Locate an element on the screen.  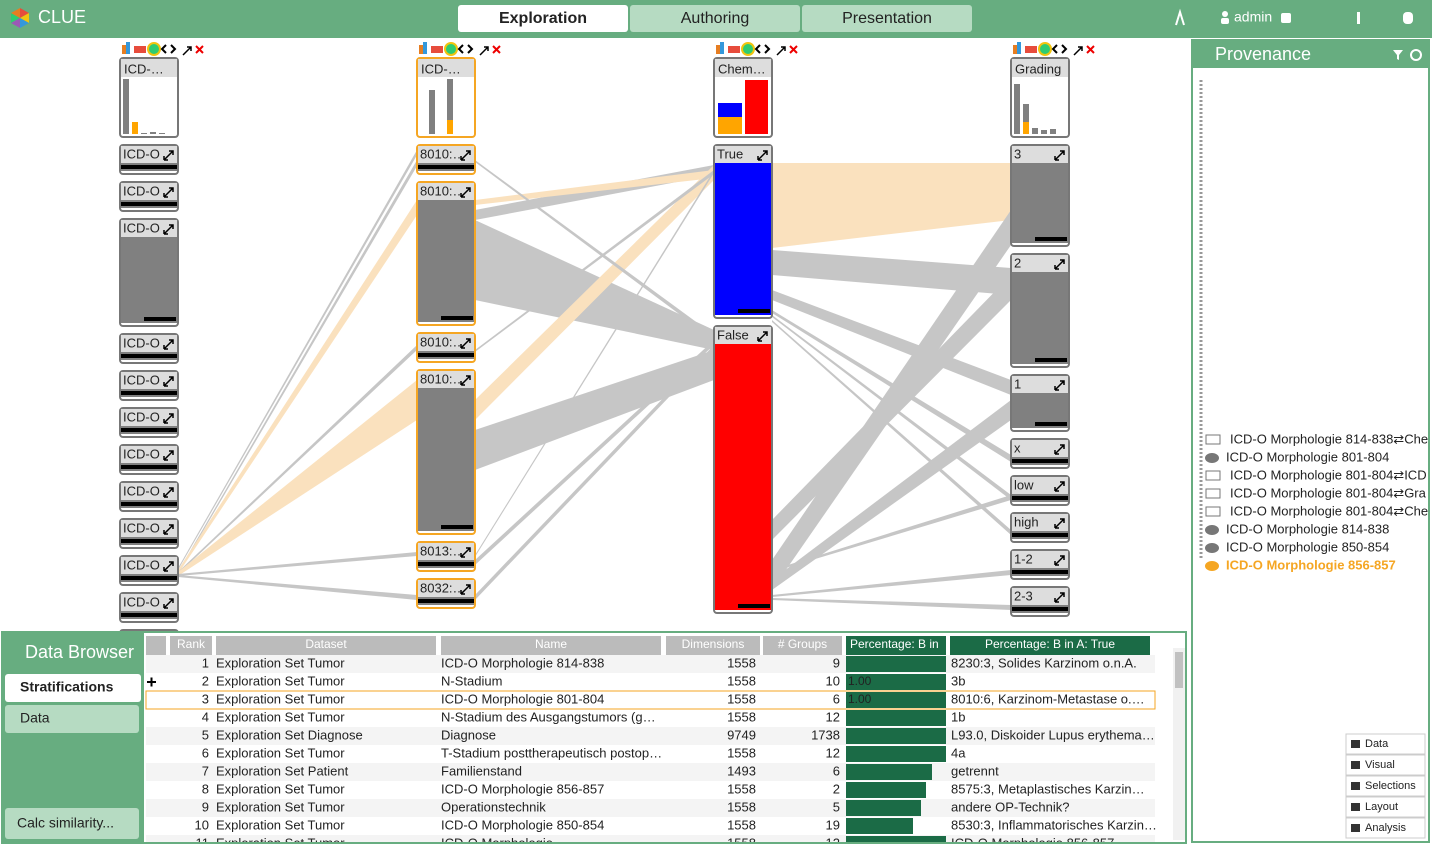
cell-dataset: Exploration Set Diagnose is located at coordinates (289, 734).